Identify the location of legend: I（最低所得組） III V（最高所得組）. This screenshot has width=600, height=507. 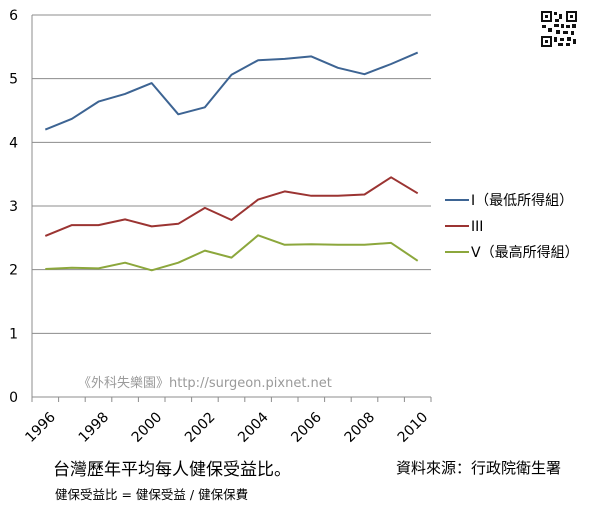
(512, 226).